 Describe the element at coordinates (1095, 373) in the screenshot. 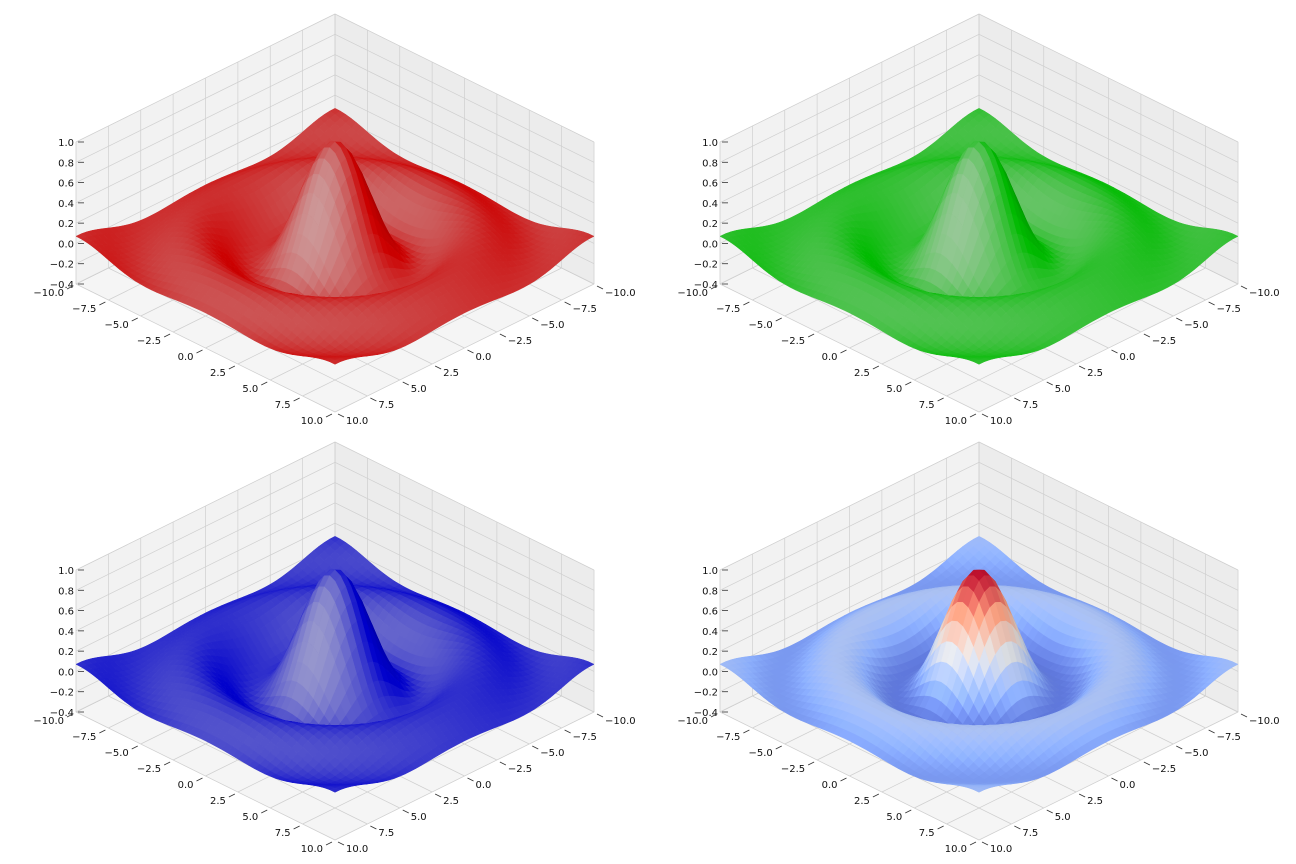

I see `green-surface-y-tick-label: 2.5` at that location.